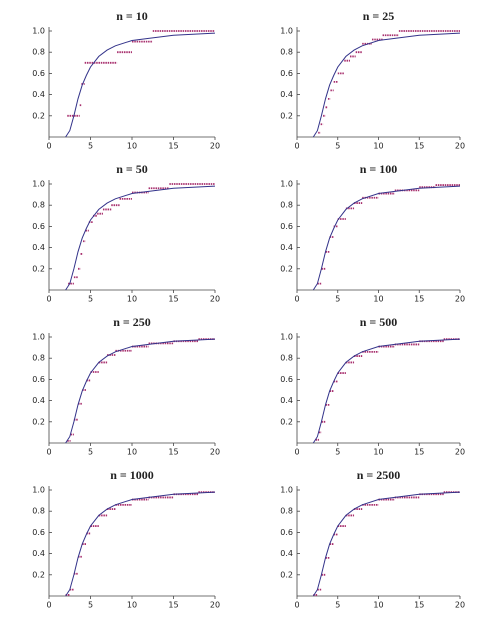  What do you see at coordinates (379, 16) in the screenshot?
I see `chart-title: n = 25` at bounding box center [379, 16].